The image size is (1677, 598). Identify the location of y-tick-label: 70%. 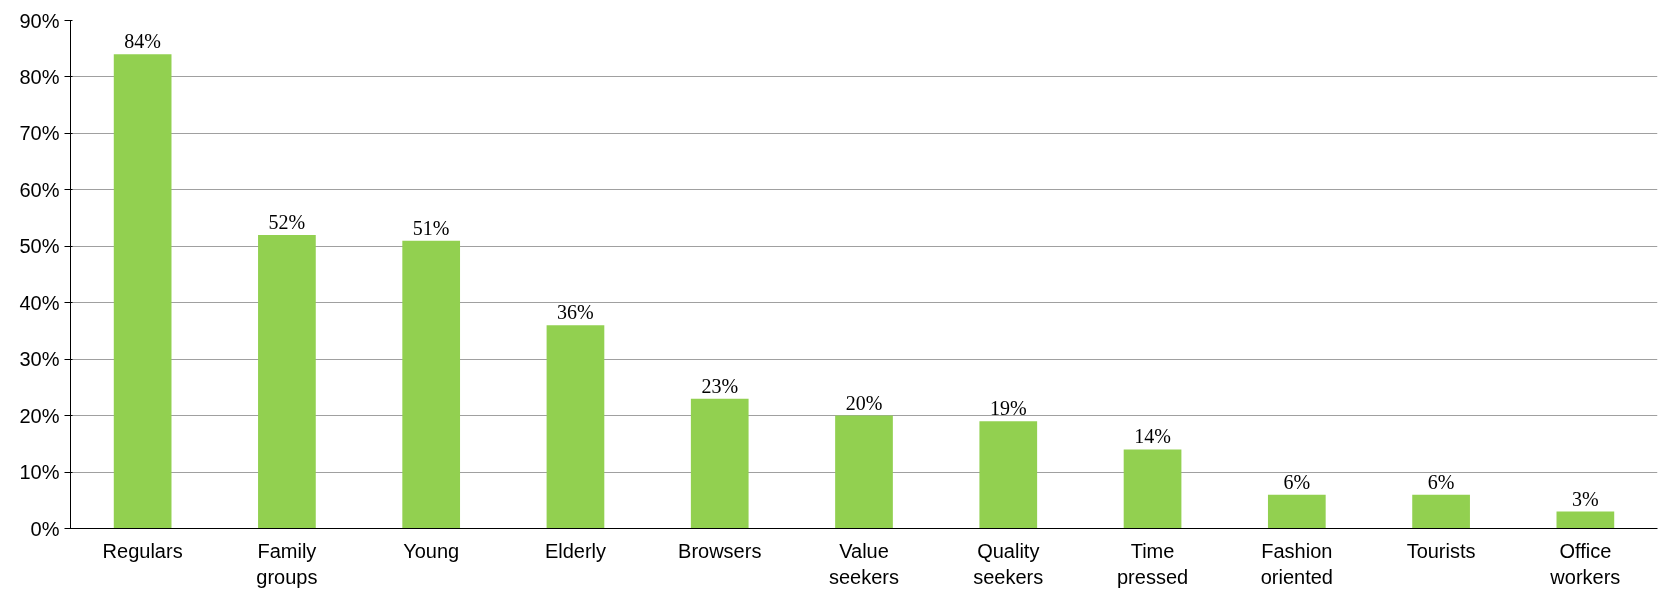
(39, 133).